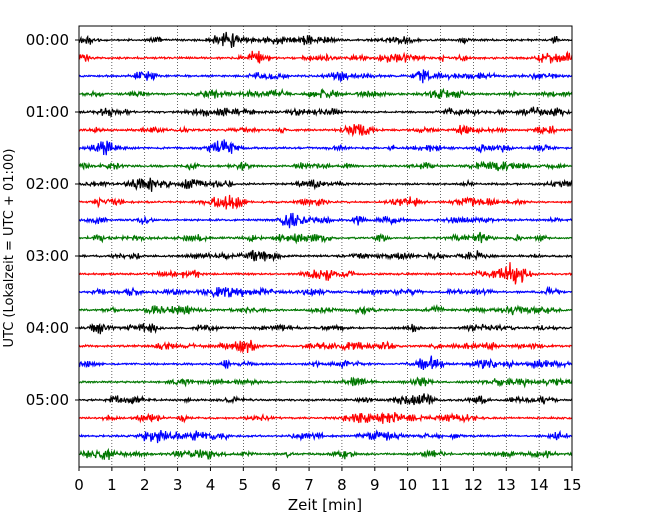 The image size is (650, 520). Describe the element at coordinates (47, 40) in the screenshot. I see `y-tick-label: 00:00` at that location.